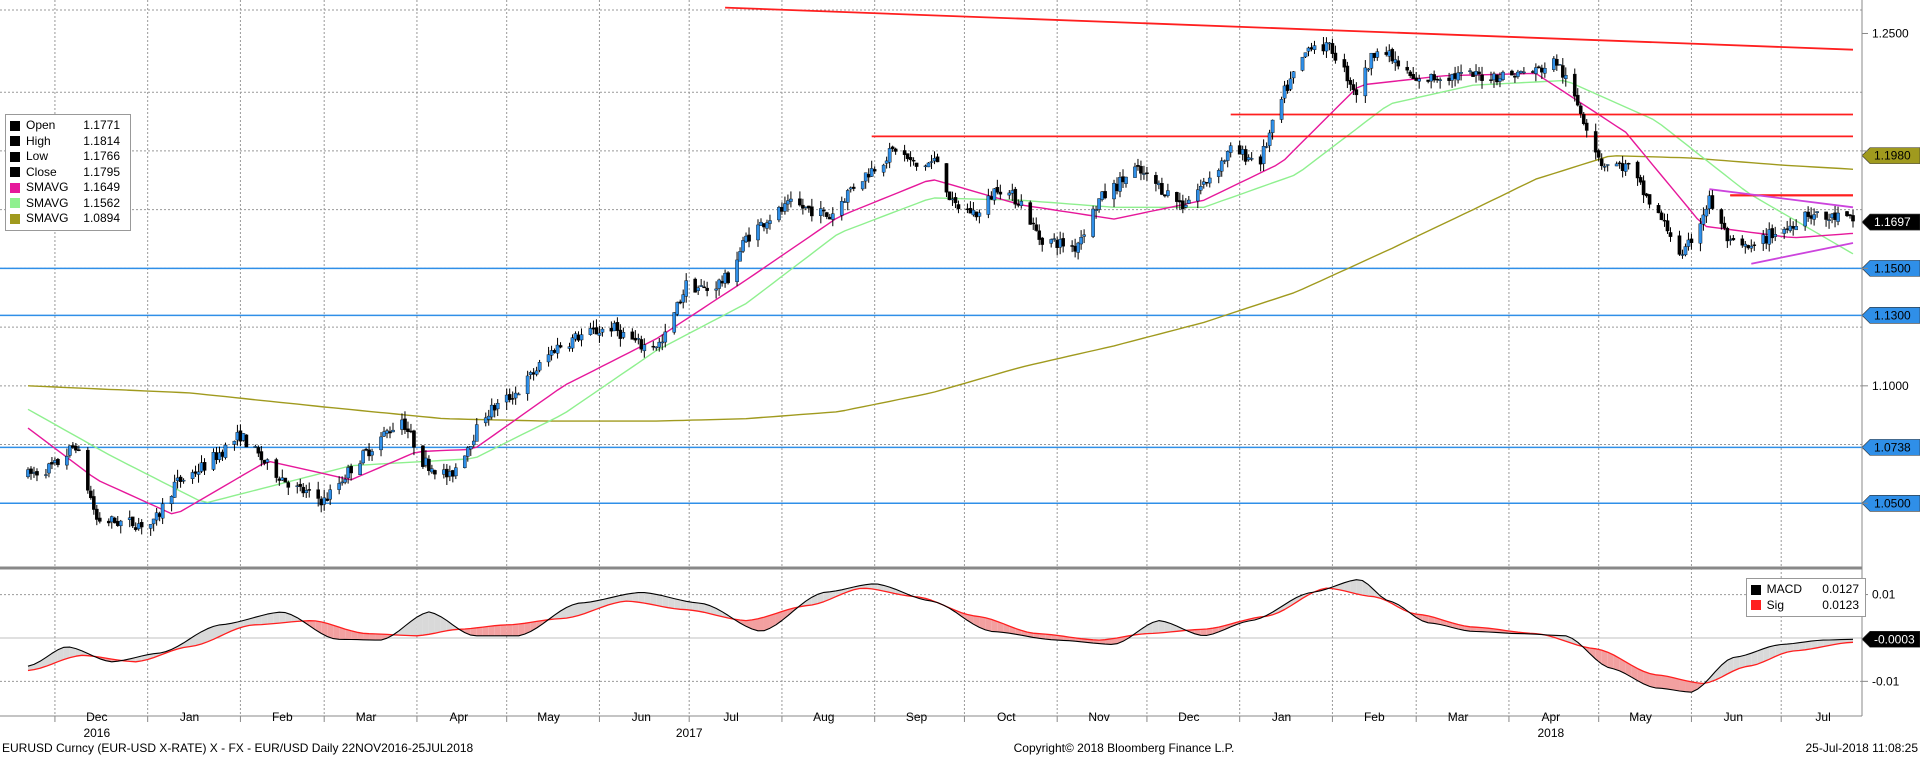  What do you see at coordinates (1892, 268) in the screenshot?
I see `price-tag-label: 1.1500` at bounding box center [1892, 268].